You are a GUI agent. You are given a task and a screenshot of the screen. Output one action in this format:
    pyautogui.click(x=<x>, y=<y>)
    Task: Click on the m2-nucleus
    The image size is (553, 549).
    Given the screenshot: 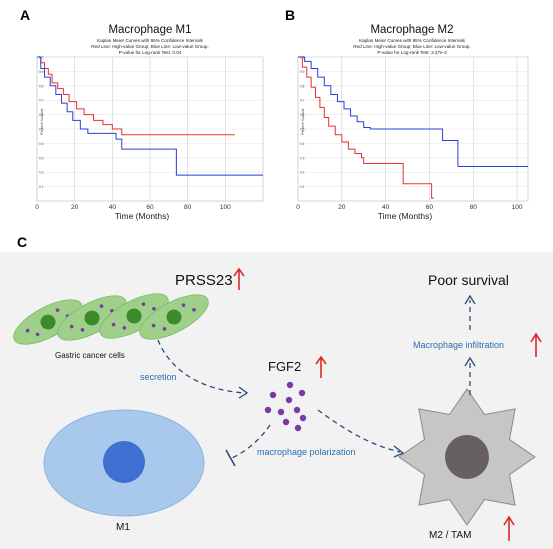 What is the action you would take?
    pyautogui.click(x=467, y=457)
    